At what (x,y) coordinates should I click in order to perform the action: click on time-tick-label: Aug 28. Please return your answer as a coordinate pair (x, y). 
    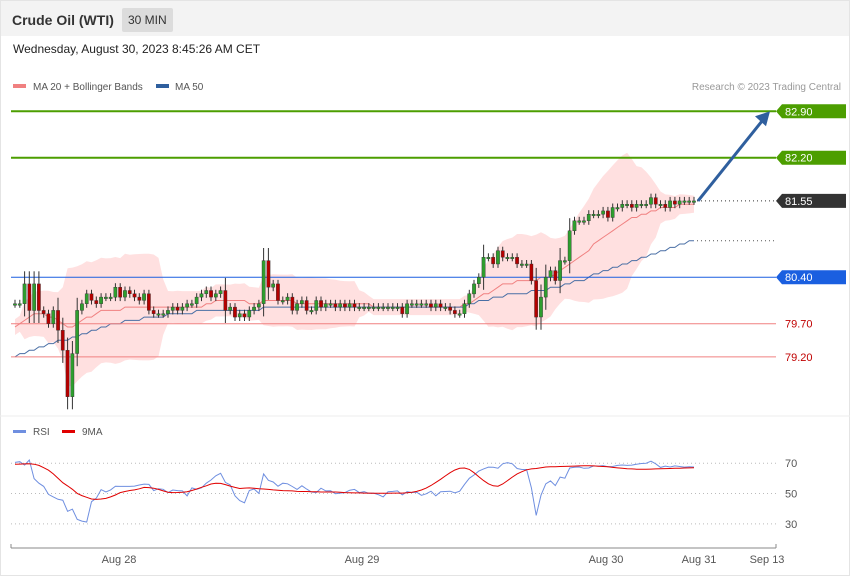
    Looking at the image, I should click on (119, 560).